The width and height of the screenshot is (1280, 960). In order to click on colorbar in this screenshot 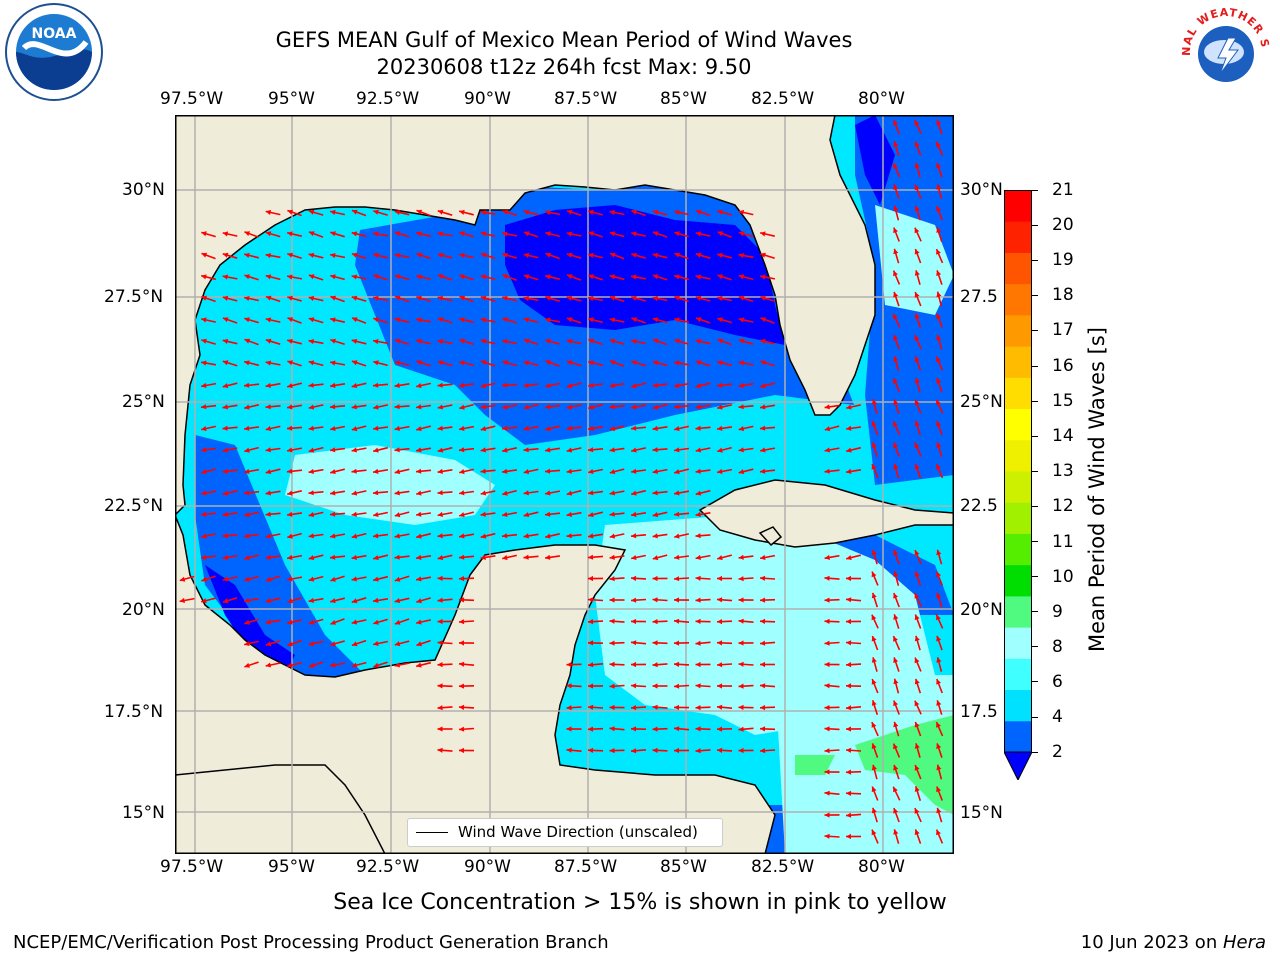, I will do `click(1018, 486)`.